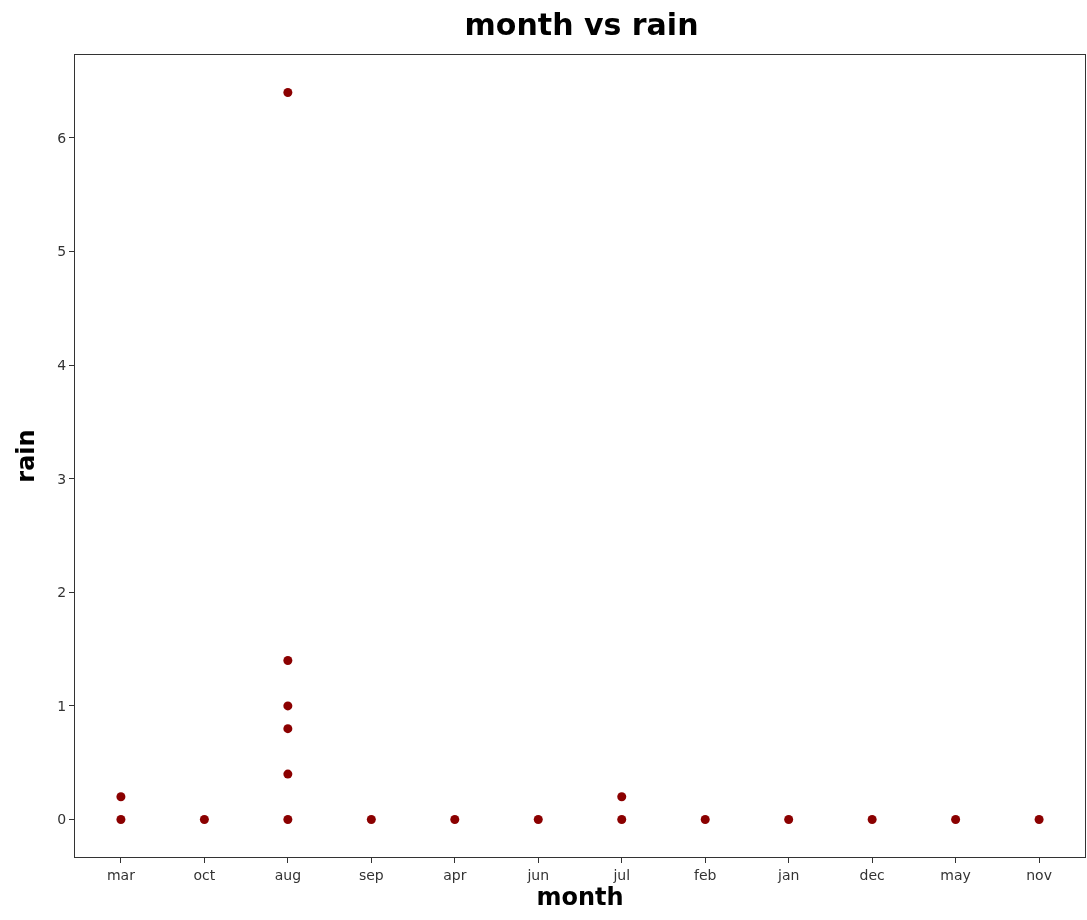 This screenshot has height=920, width=1087. I want to click on x-tick-label: mar, so click(121, 874).